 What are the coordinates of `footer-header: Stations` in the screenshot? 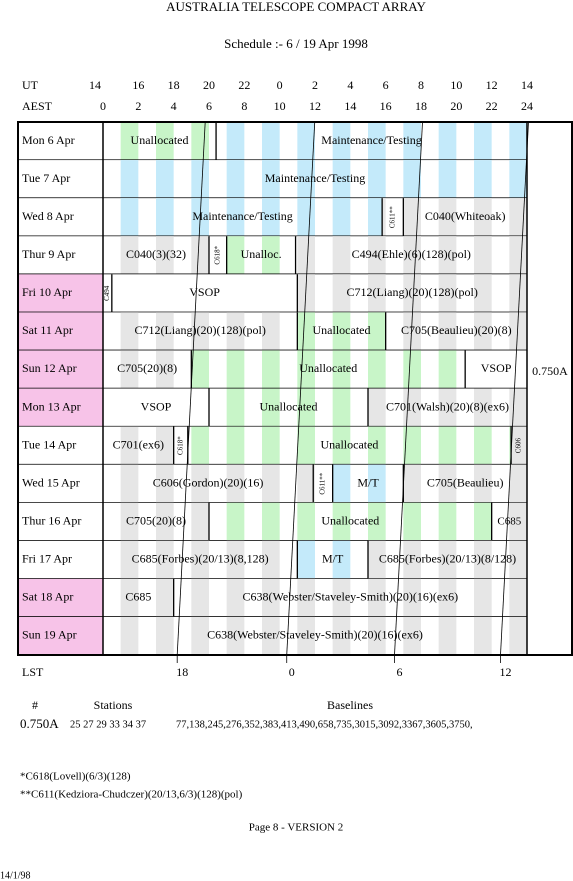 It's located at (113, 705).